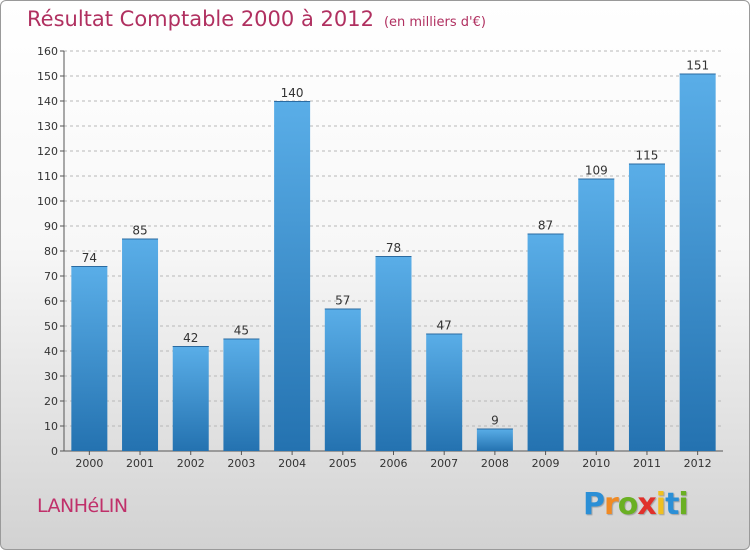  I want to click on bar-2009, so click(545, 342).